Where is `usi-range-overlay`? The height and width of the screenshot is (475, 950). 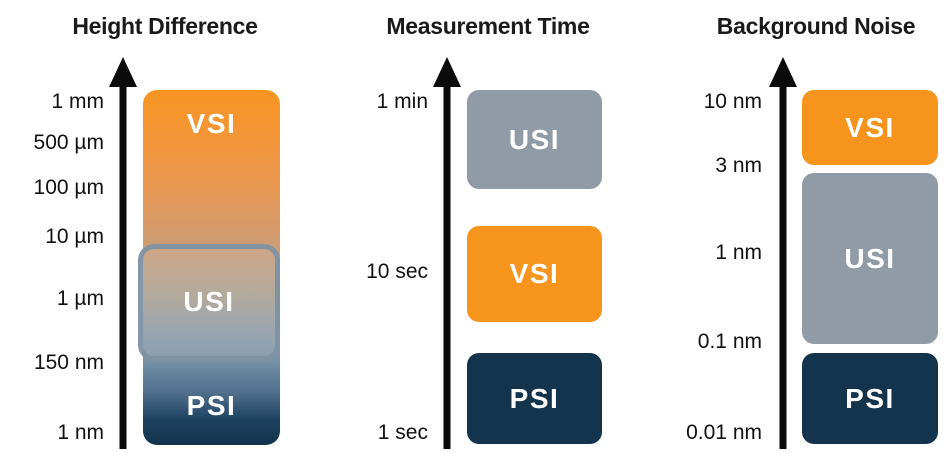 usi-range-overlay is located at coordinates (209, 302).